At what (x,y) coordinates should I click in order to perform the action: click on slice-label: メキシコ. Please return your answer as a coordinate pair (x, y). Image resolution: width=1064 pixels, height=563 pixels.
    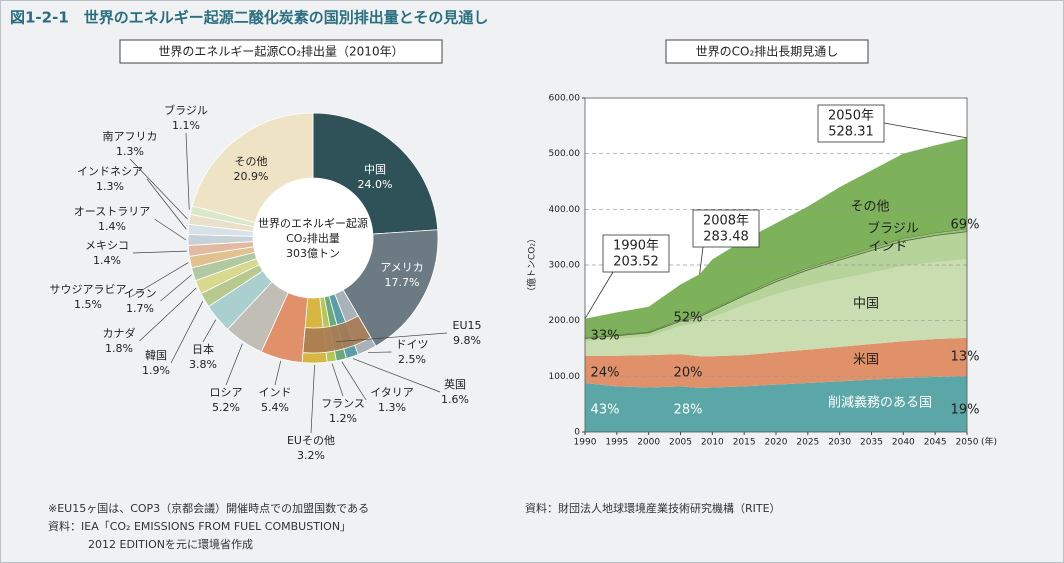
    Looking at the image, I should click on (107, 245).